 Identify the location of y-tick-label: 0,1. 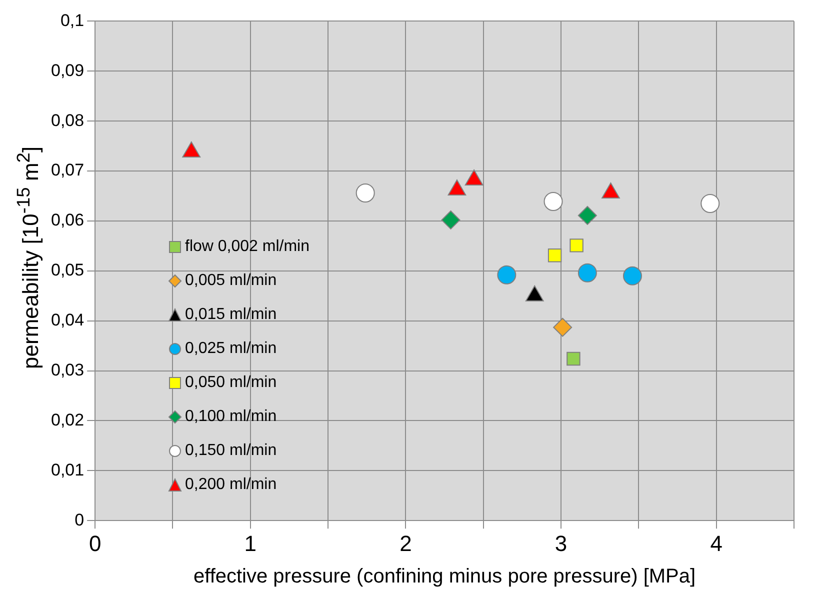
(72, 20).